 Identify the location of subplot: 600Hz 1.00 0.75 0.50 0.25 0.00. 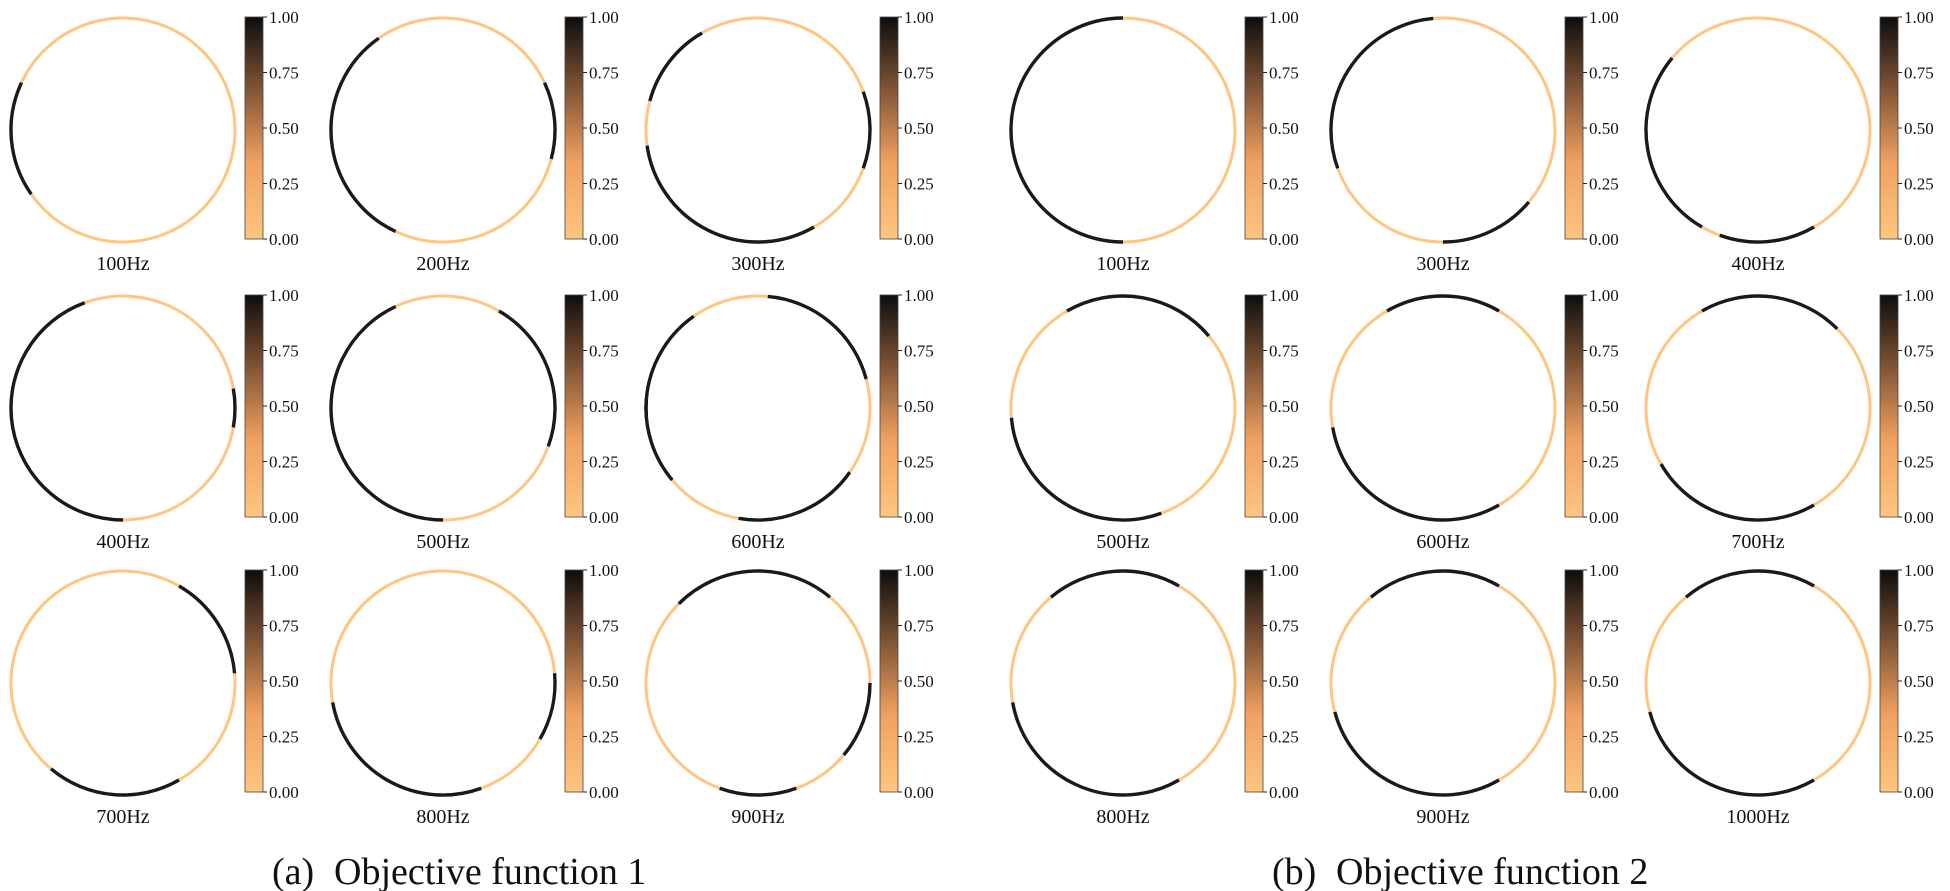
(789, 419).